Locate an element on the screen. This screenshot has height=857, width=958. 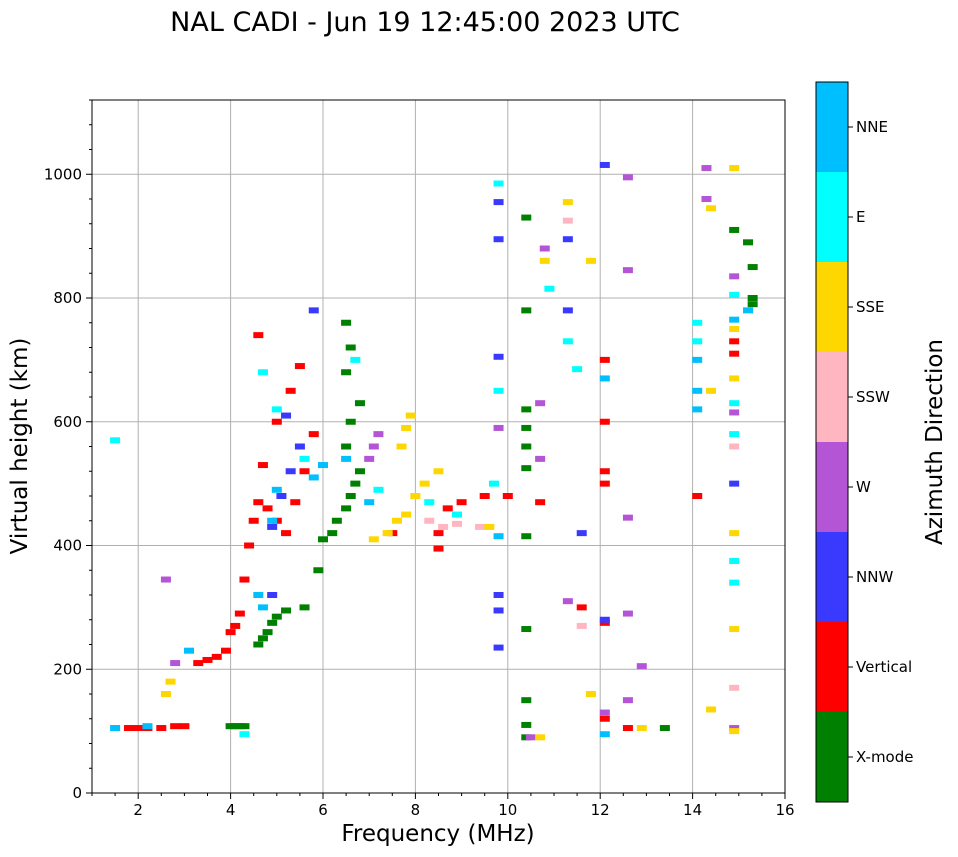
x-tick-label: 10 is located at coordinates (507, 810).